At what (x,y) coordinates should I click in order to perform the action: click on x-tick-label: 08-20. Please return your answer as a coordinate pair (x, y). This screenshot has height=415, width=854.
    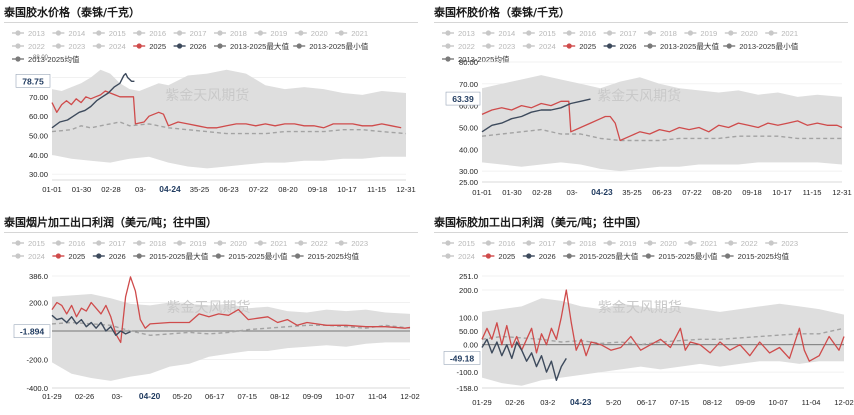
    Looking at the image, I should click on (287, 189).